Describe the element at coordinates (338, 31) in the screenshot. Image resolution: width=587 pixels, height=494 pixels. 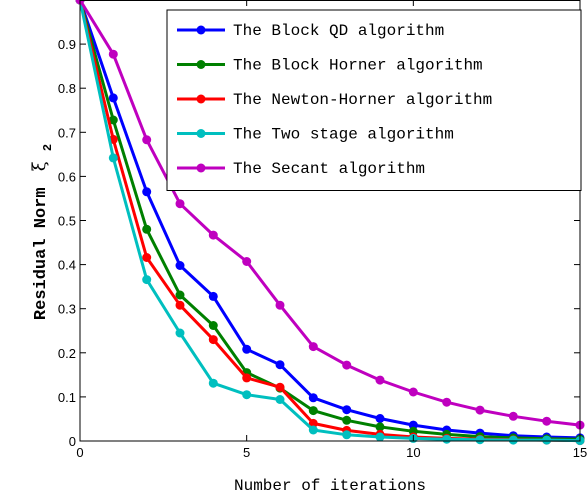
I see `legend-label-0: The Block QD algorithm` at that location.